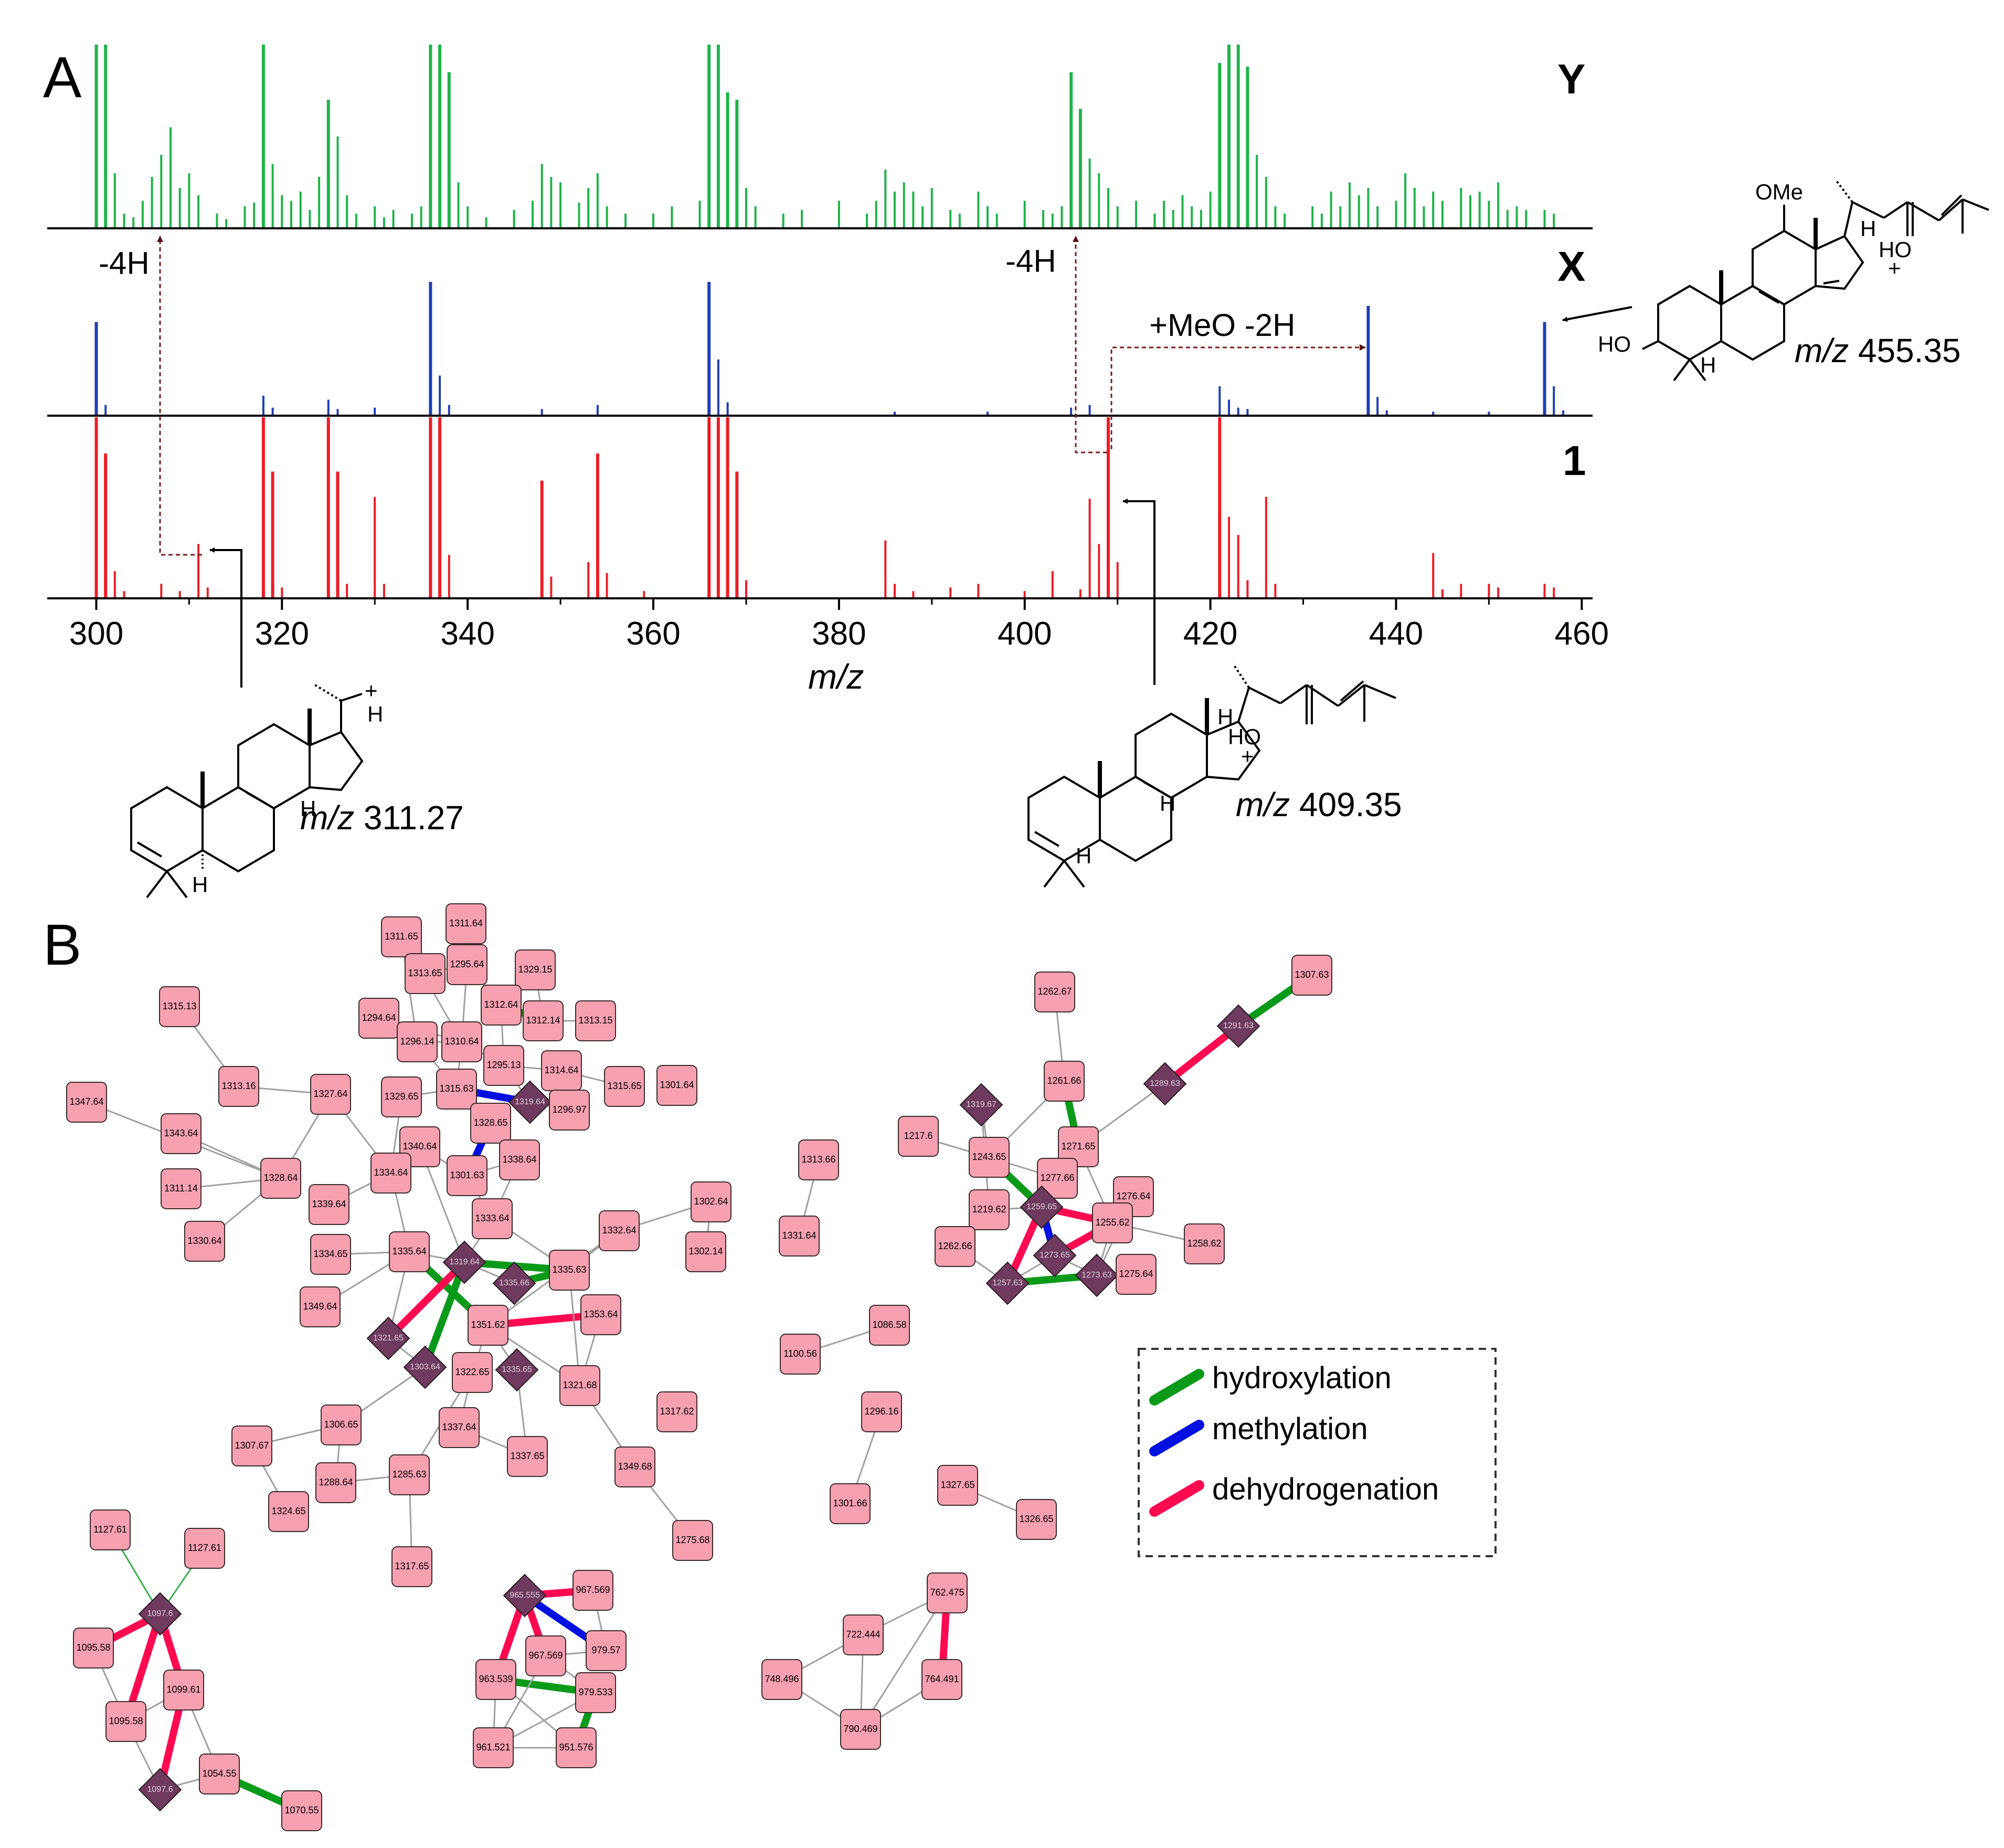 The height and width of the screenshot is (1848, 2004). Describe the element at coordinates (472, 1372) in the screenshot. I see `network-node-n49: 1322.65` at that location.